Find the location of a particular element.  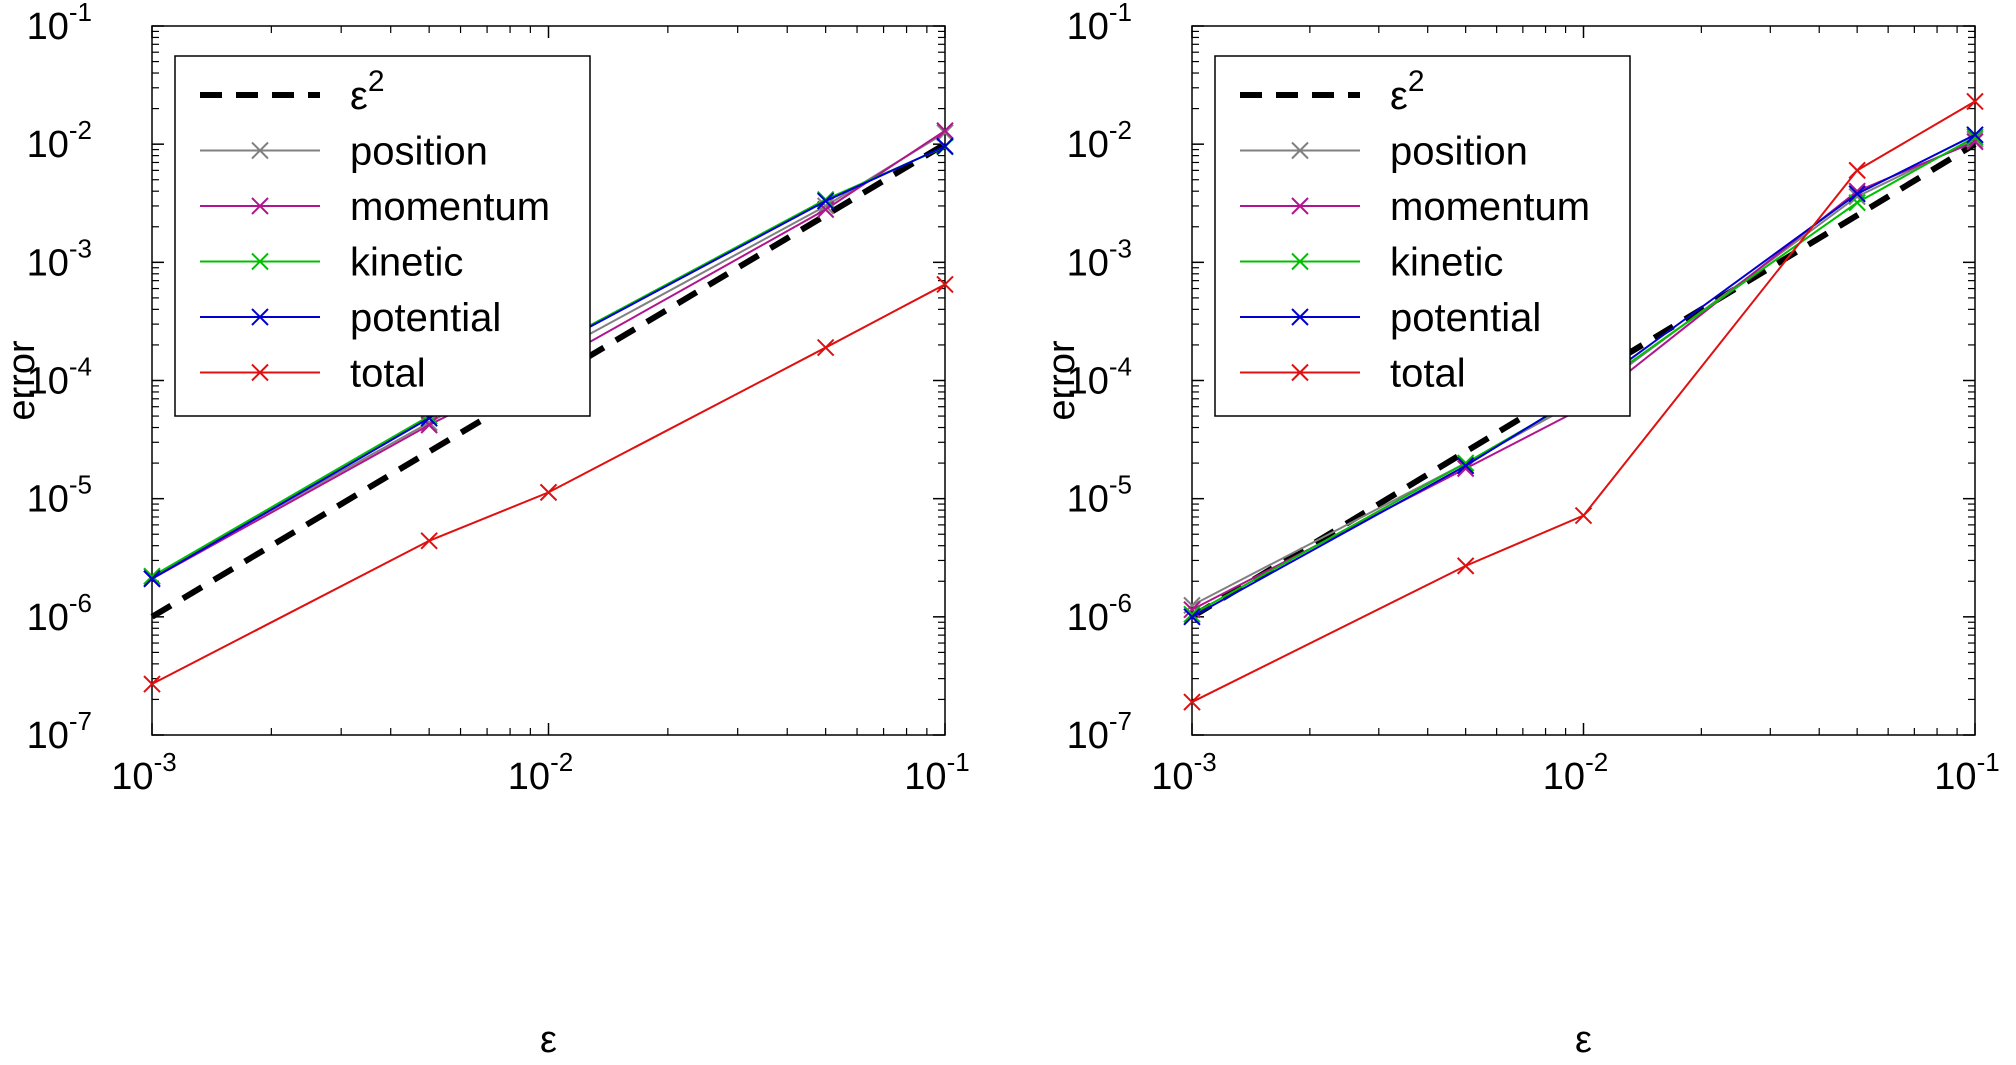

legend-label: momentum is located at coordinates (1490, 207).